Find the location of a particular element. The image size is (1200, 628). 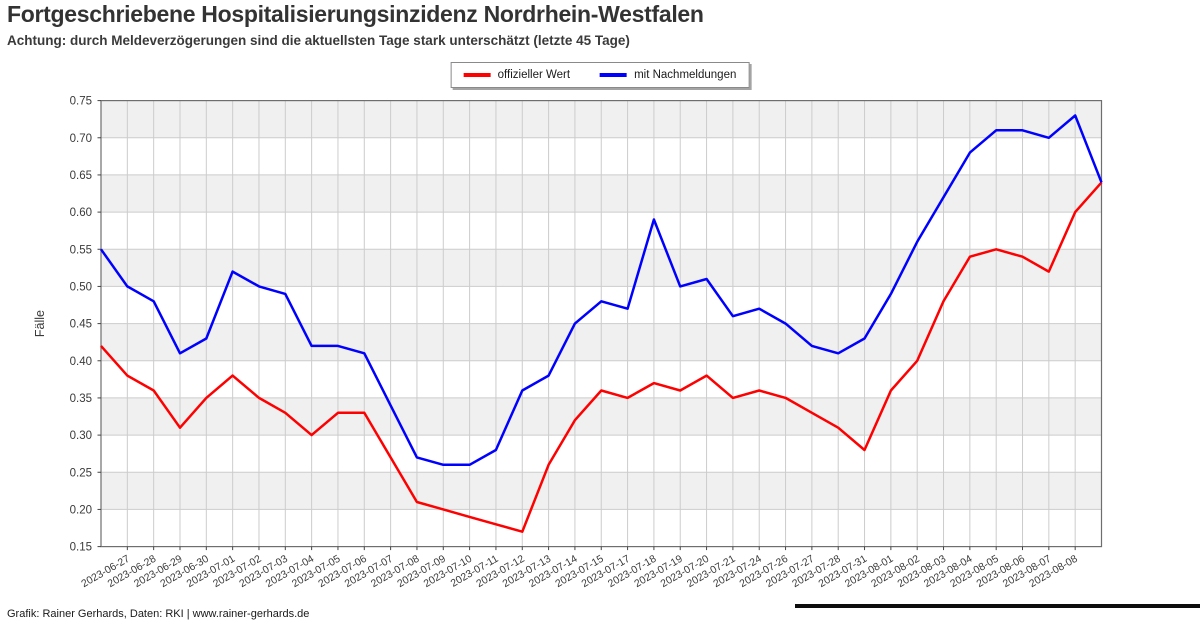

legend-label-official: offizieller Wert is located at coordinates (534, 75).